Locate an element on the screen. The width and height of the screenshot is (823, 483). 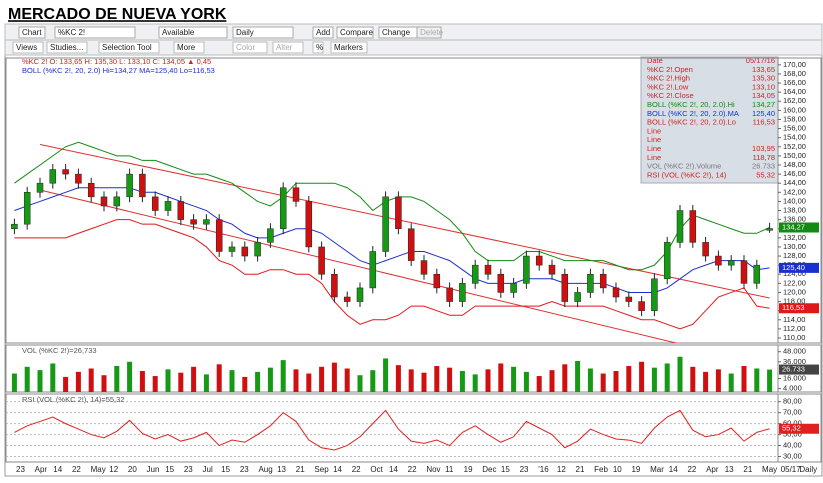
x-axis-label: 10 is located at coordinates (617, 469).